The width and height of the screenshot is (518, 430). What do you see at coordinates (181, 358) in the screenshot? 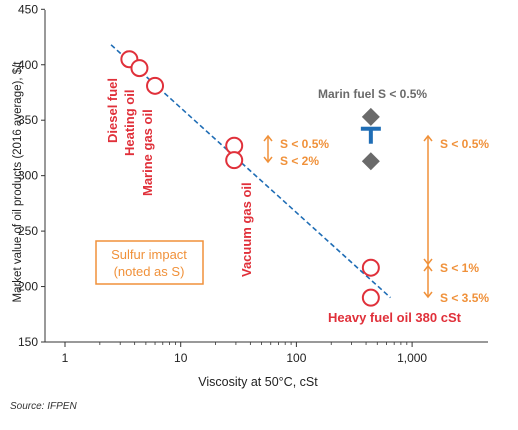
I see `x-tick-label: 10` at bounding box center [181, 358].